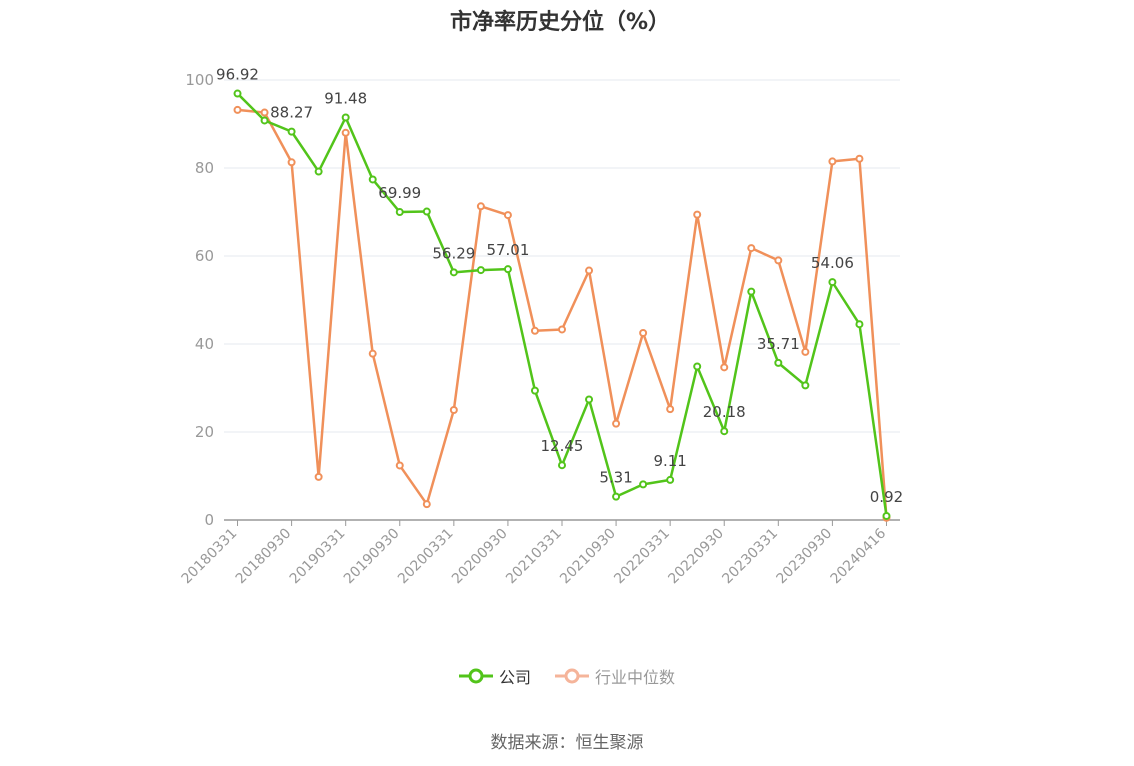 The image size is (1134, 766). I want to click on x-tick-label: 20200331, so click(426, 557).